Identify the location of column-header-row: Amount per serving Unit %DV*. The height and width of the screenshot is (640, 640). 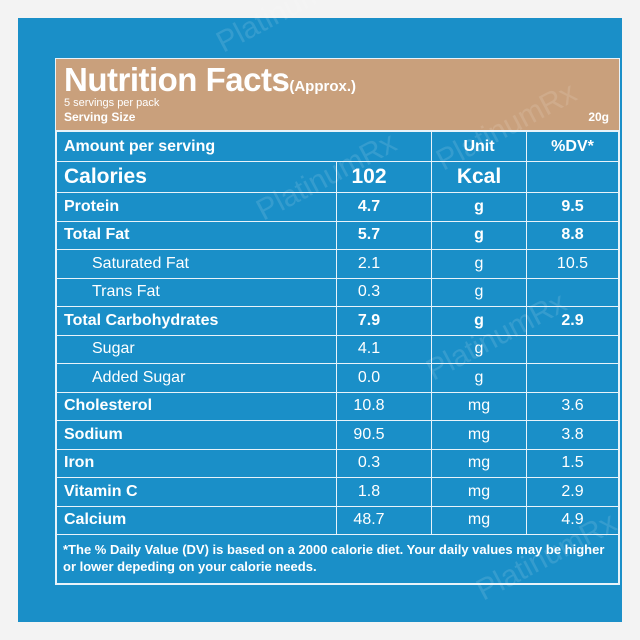
(337, 146).